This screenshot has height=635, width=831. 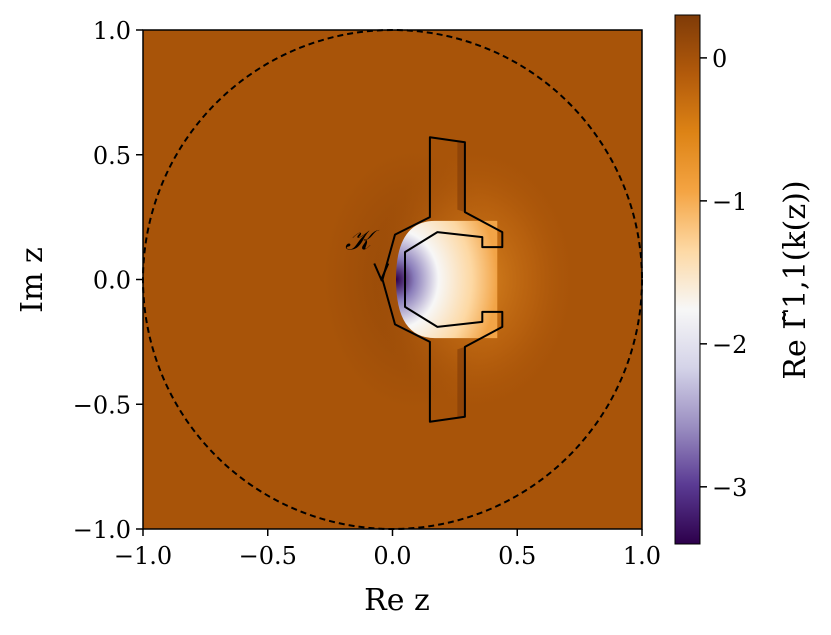 I want to click on heatmap-interior-region, so click(x=446, y=279).